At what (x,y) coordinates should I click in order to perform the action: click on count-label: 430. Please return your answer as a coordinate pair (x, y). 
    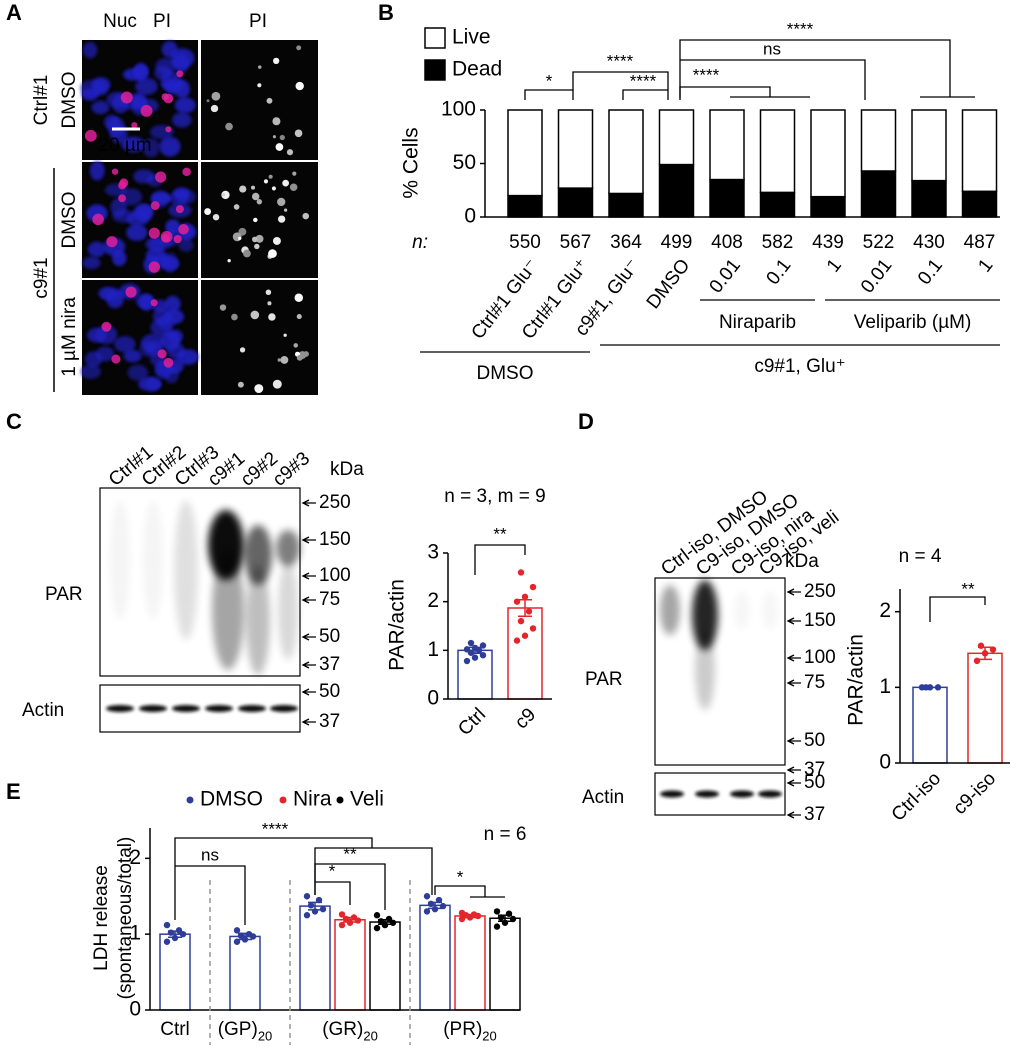
    Looking at the image, I should click on (929, 242).